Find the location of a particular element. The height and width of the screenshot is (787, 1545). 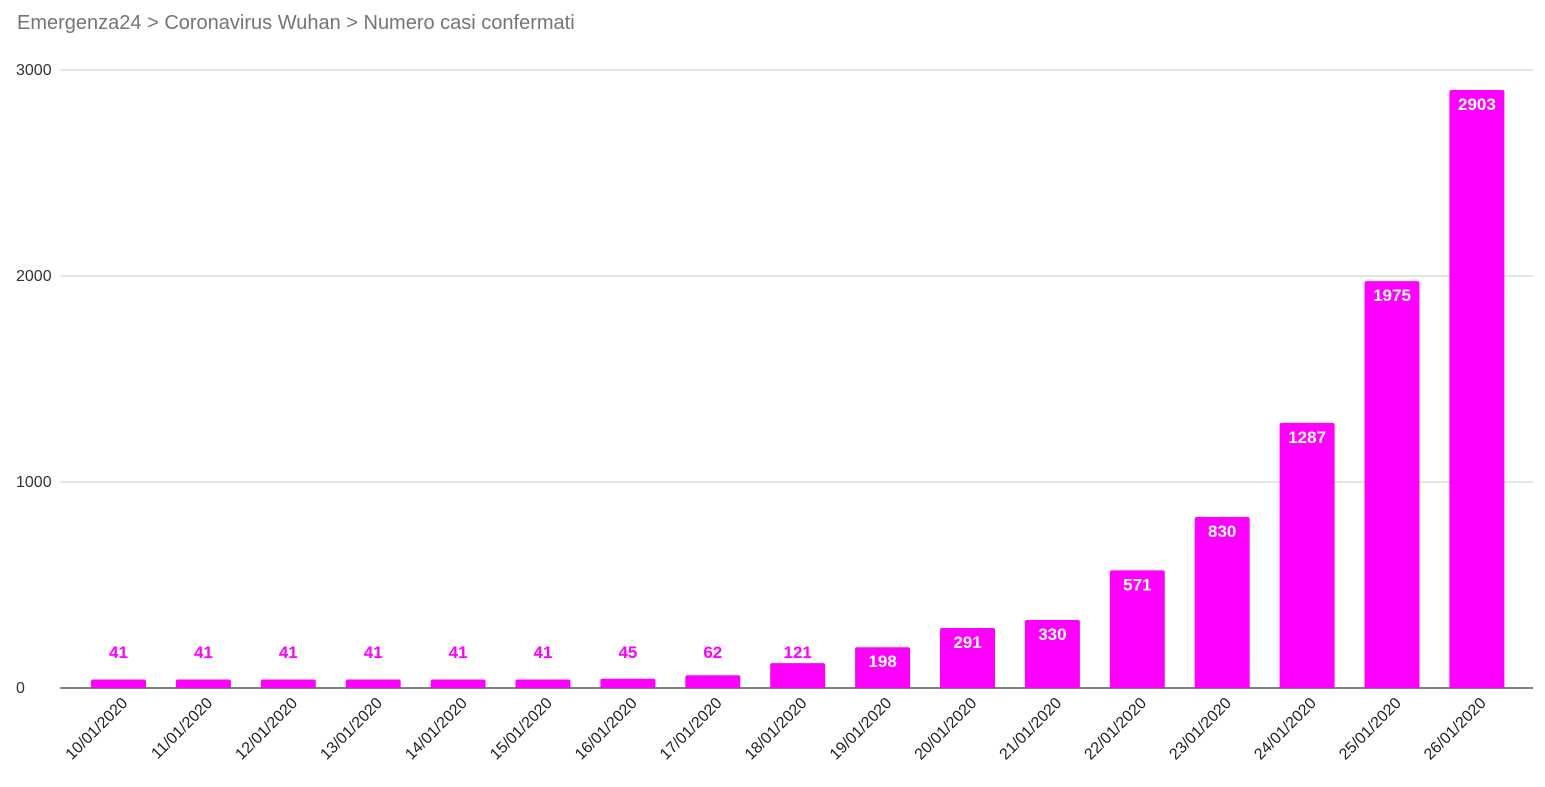

data-label: 198 is located at coordinates (882, 661).